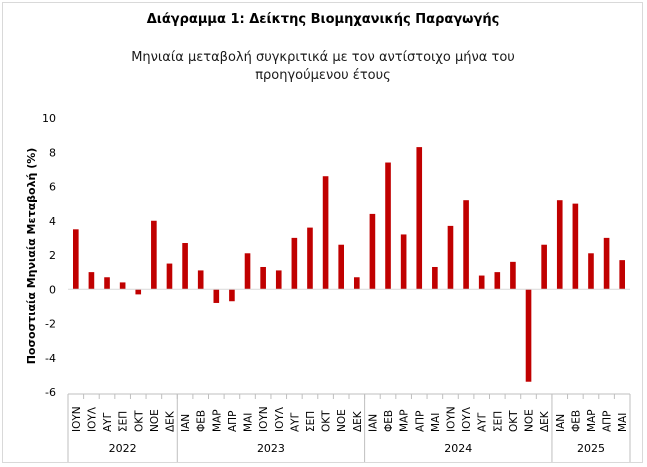 The image size is (647, 467). I want to click on y-tick-label: -4, so click(50, 358).